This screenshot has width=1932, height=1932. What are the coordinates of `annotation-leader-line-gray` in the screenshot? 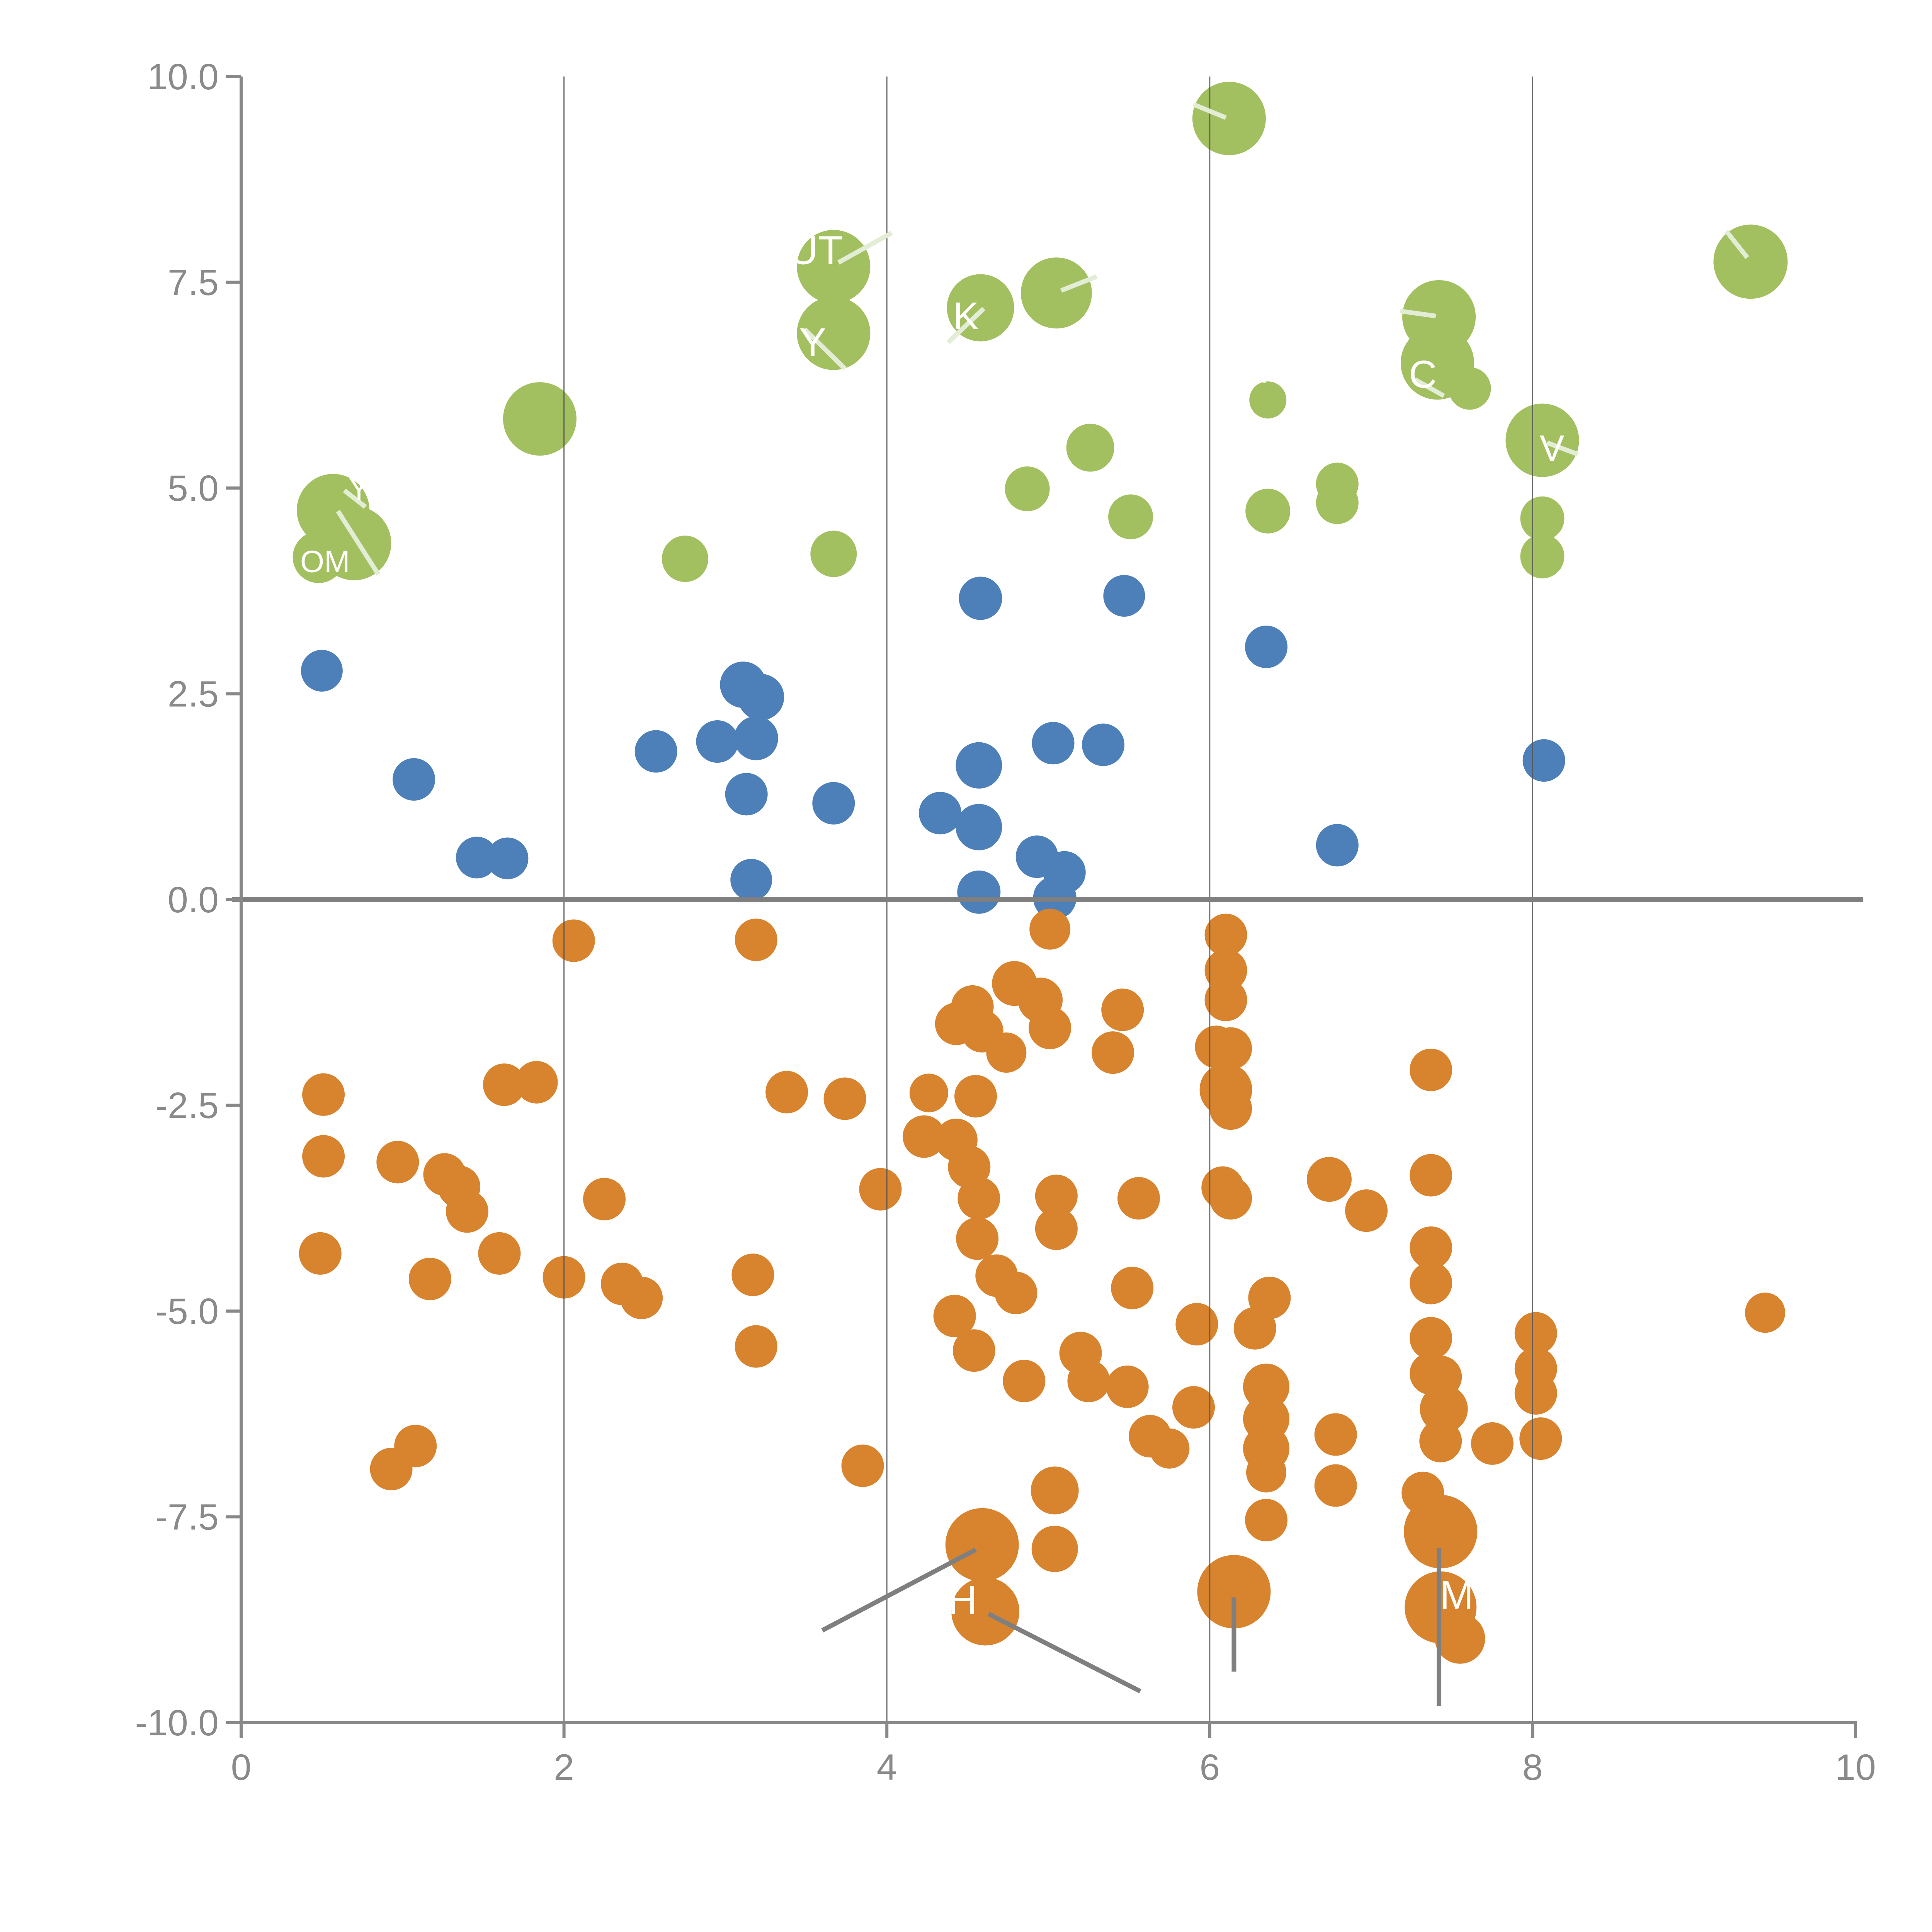 It's located at (899, 1590).